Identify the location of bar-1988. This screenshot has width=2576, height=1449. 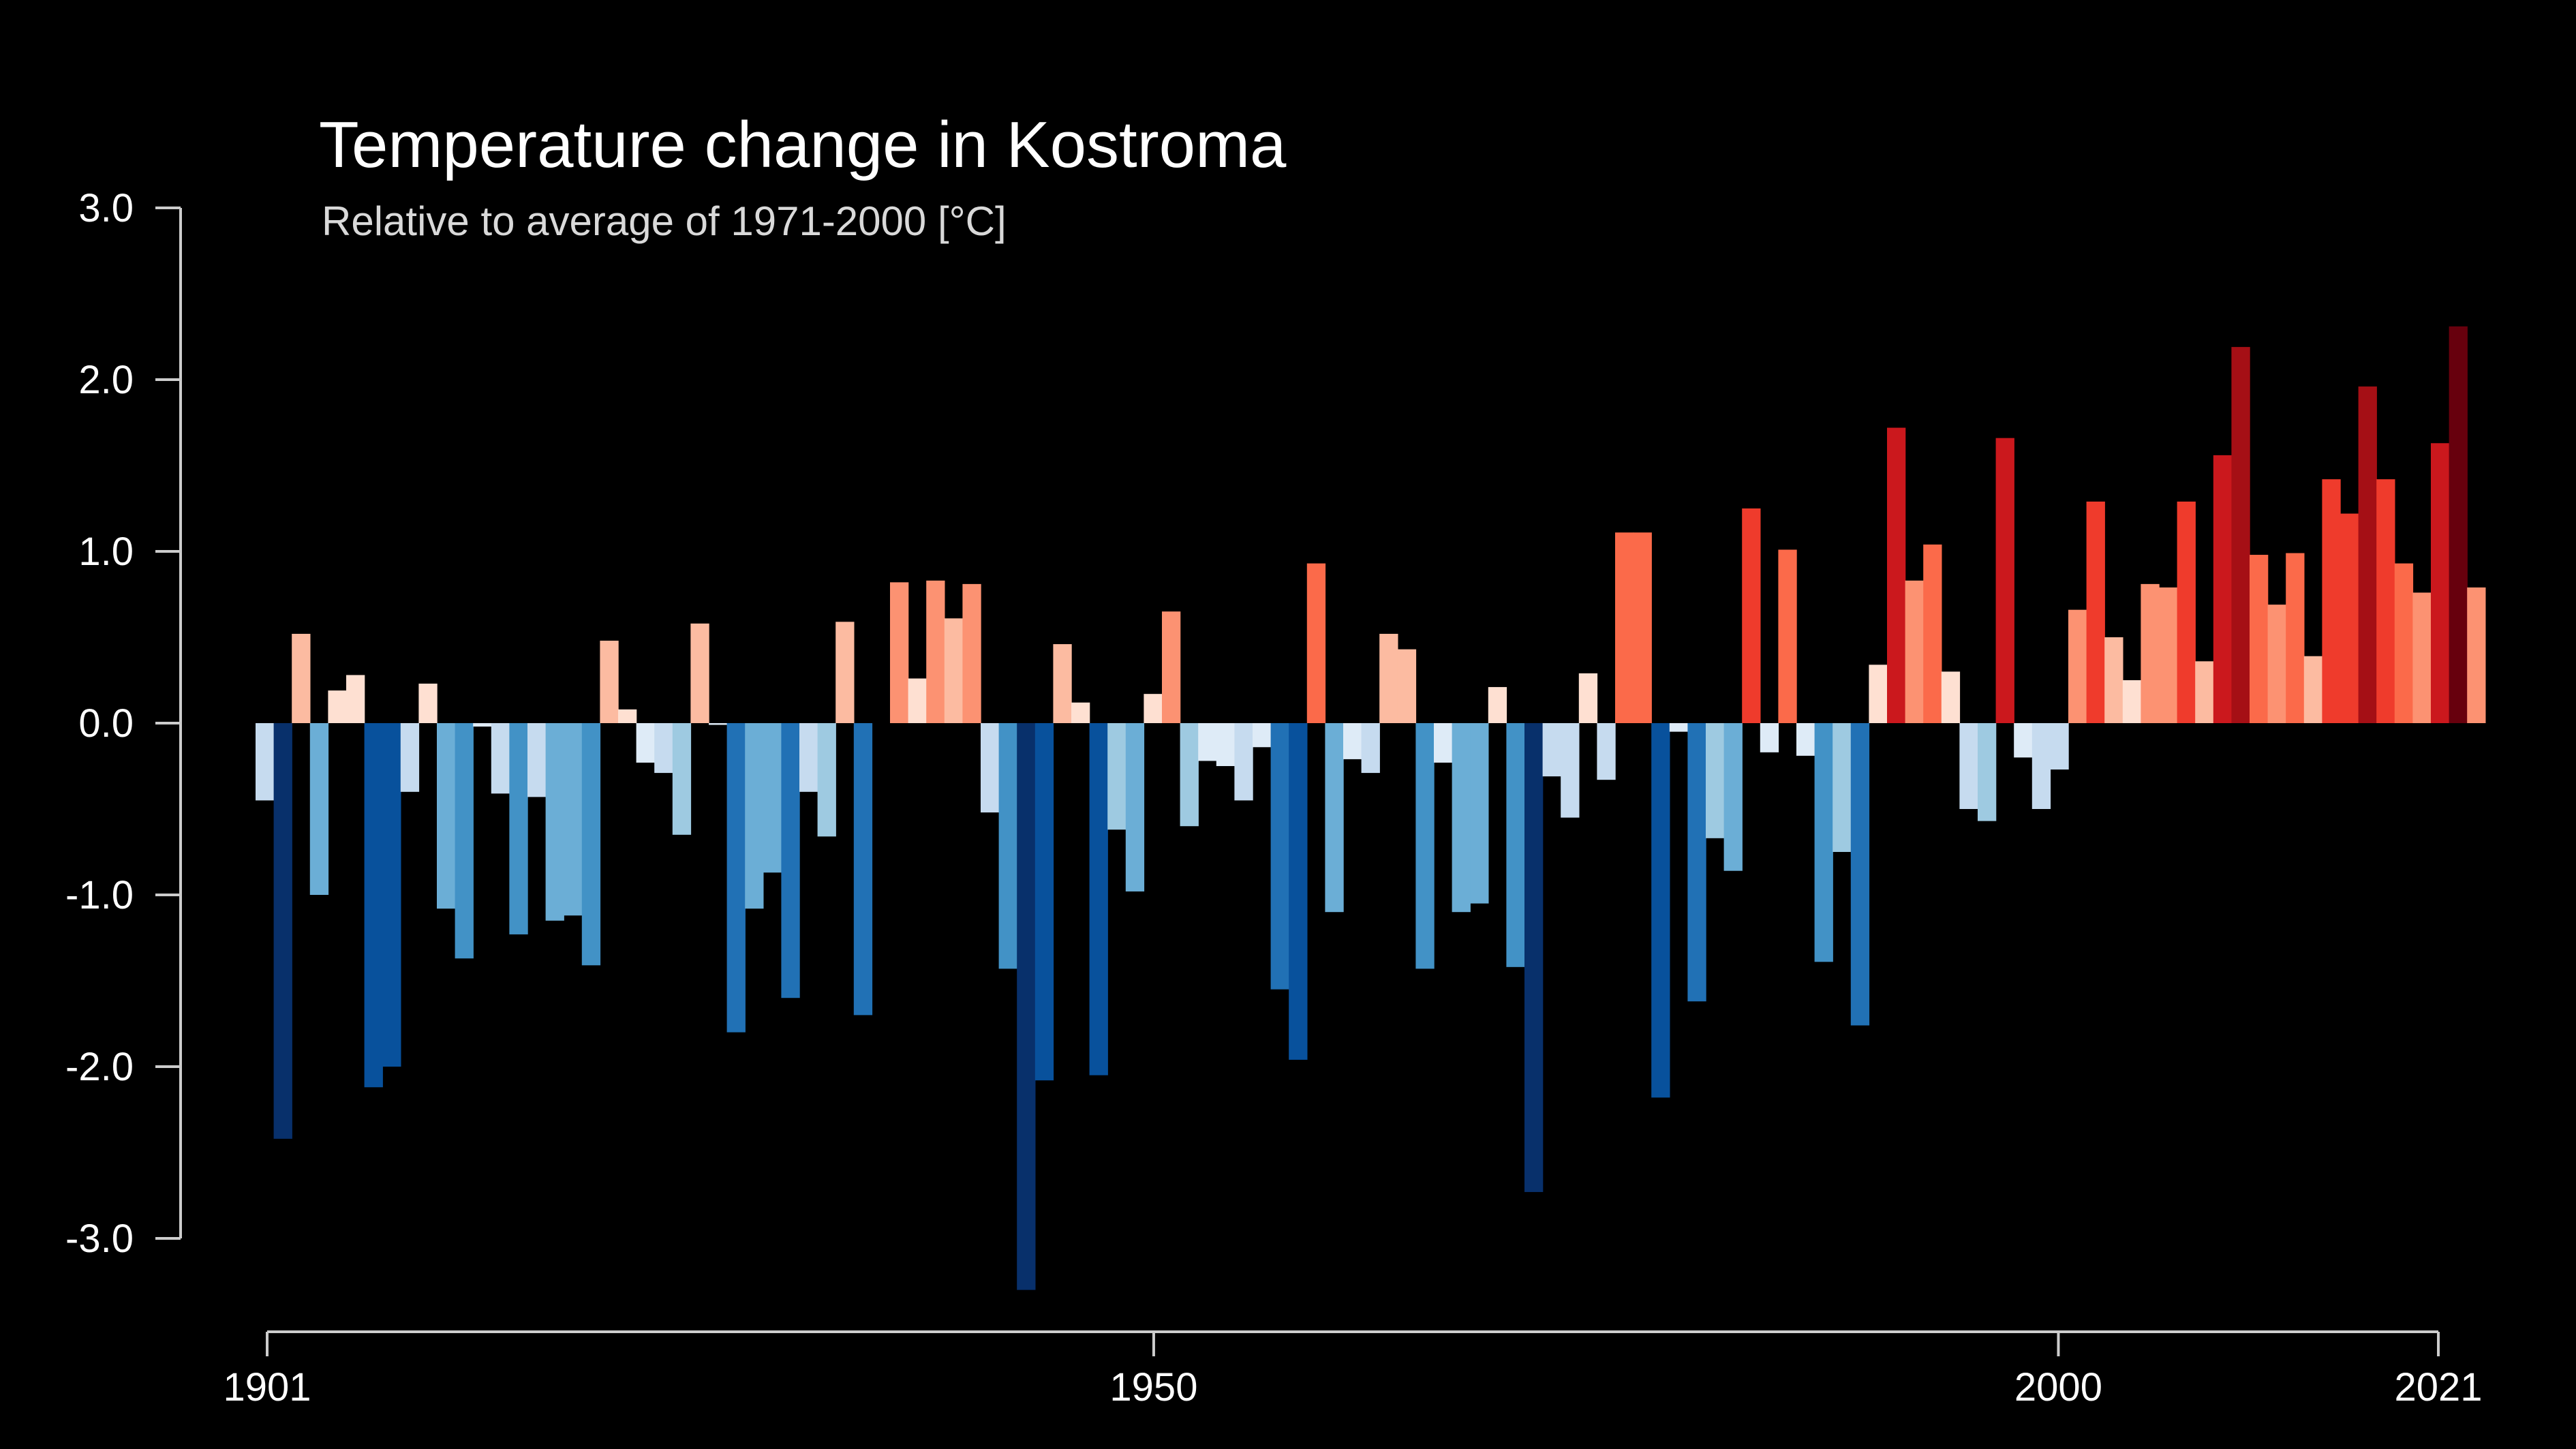
(1842, 788).